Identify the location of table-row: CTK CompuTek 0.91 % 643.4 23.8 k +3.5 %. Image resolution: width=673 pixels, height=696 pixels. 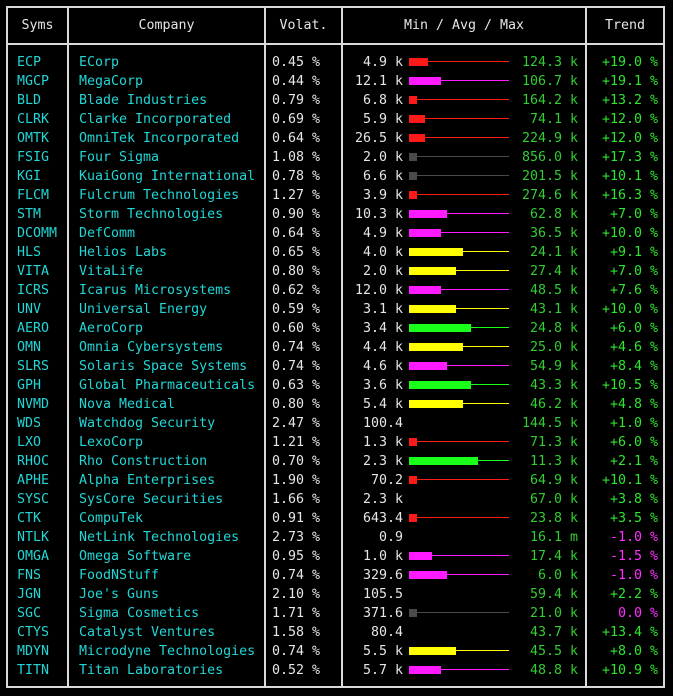
(335, 518).